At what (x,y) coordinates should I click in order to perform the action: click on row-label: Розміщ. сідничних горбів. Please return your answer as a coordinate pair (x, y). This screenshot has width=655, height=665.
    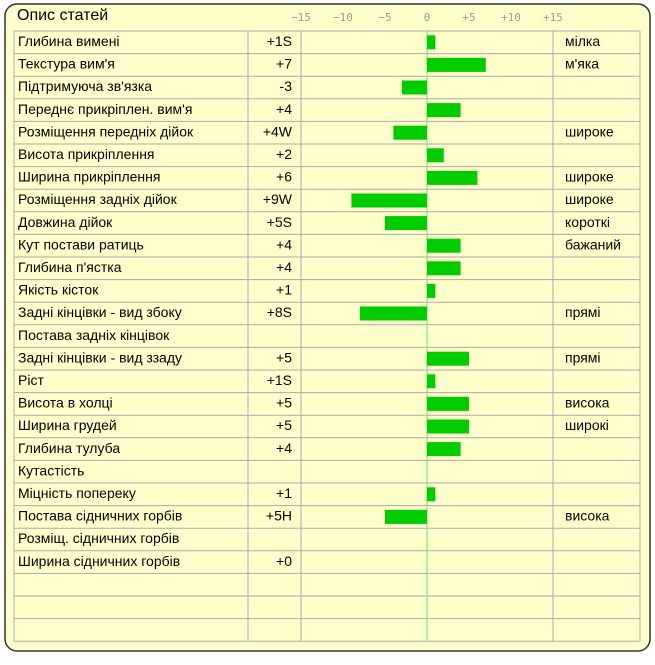
    Looking at the image, I should click on (98, 538).